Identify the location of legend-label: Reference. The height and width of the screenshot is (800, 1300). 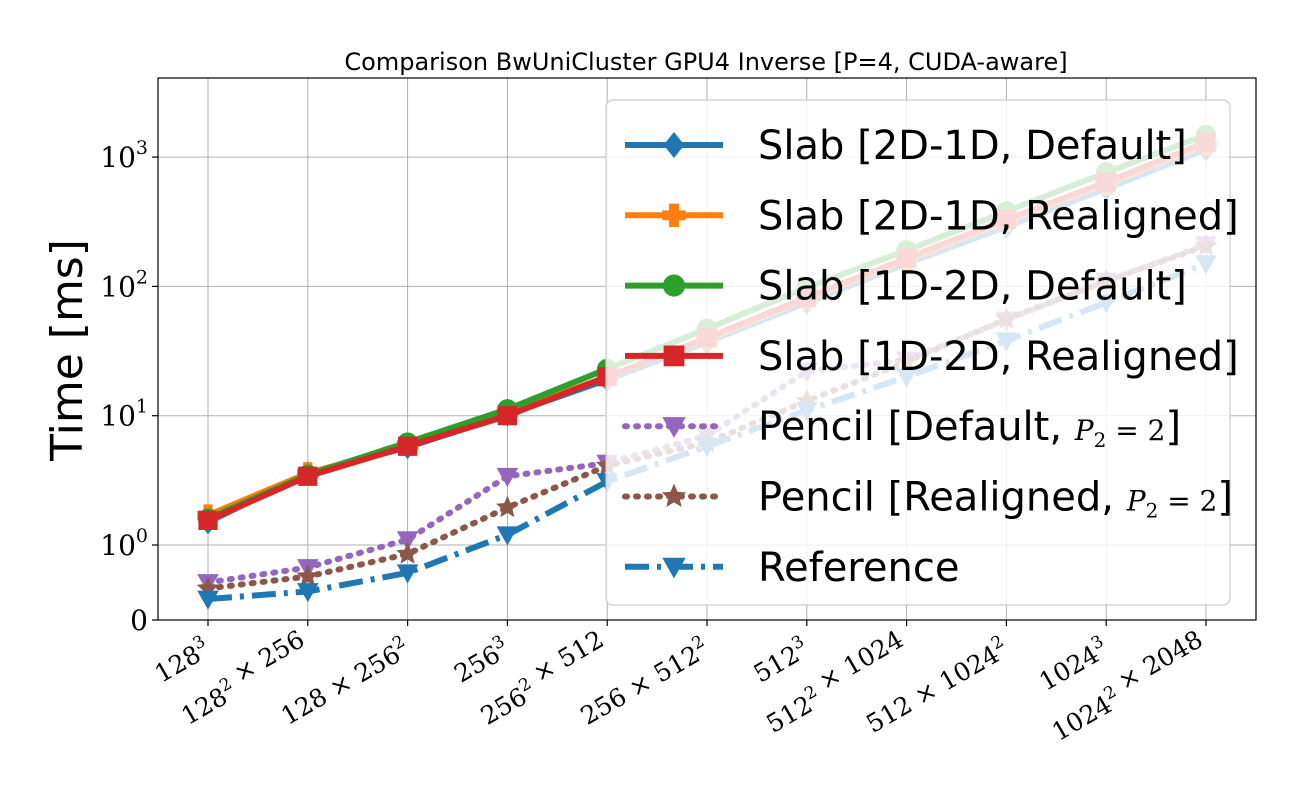
(858, 568).